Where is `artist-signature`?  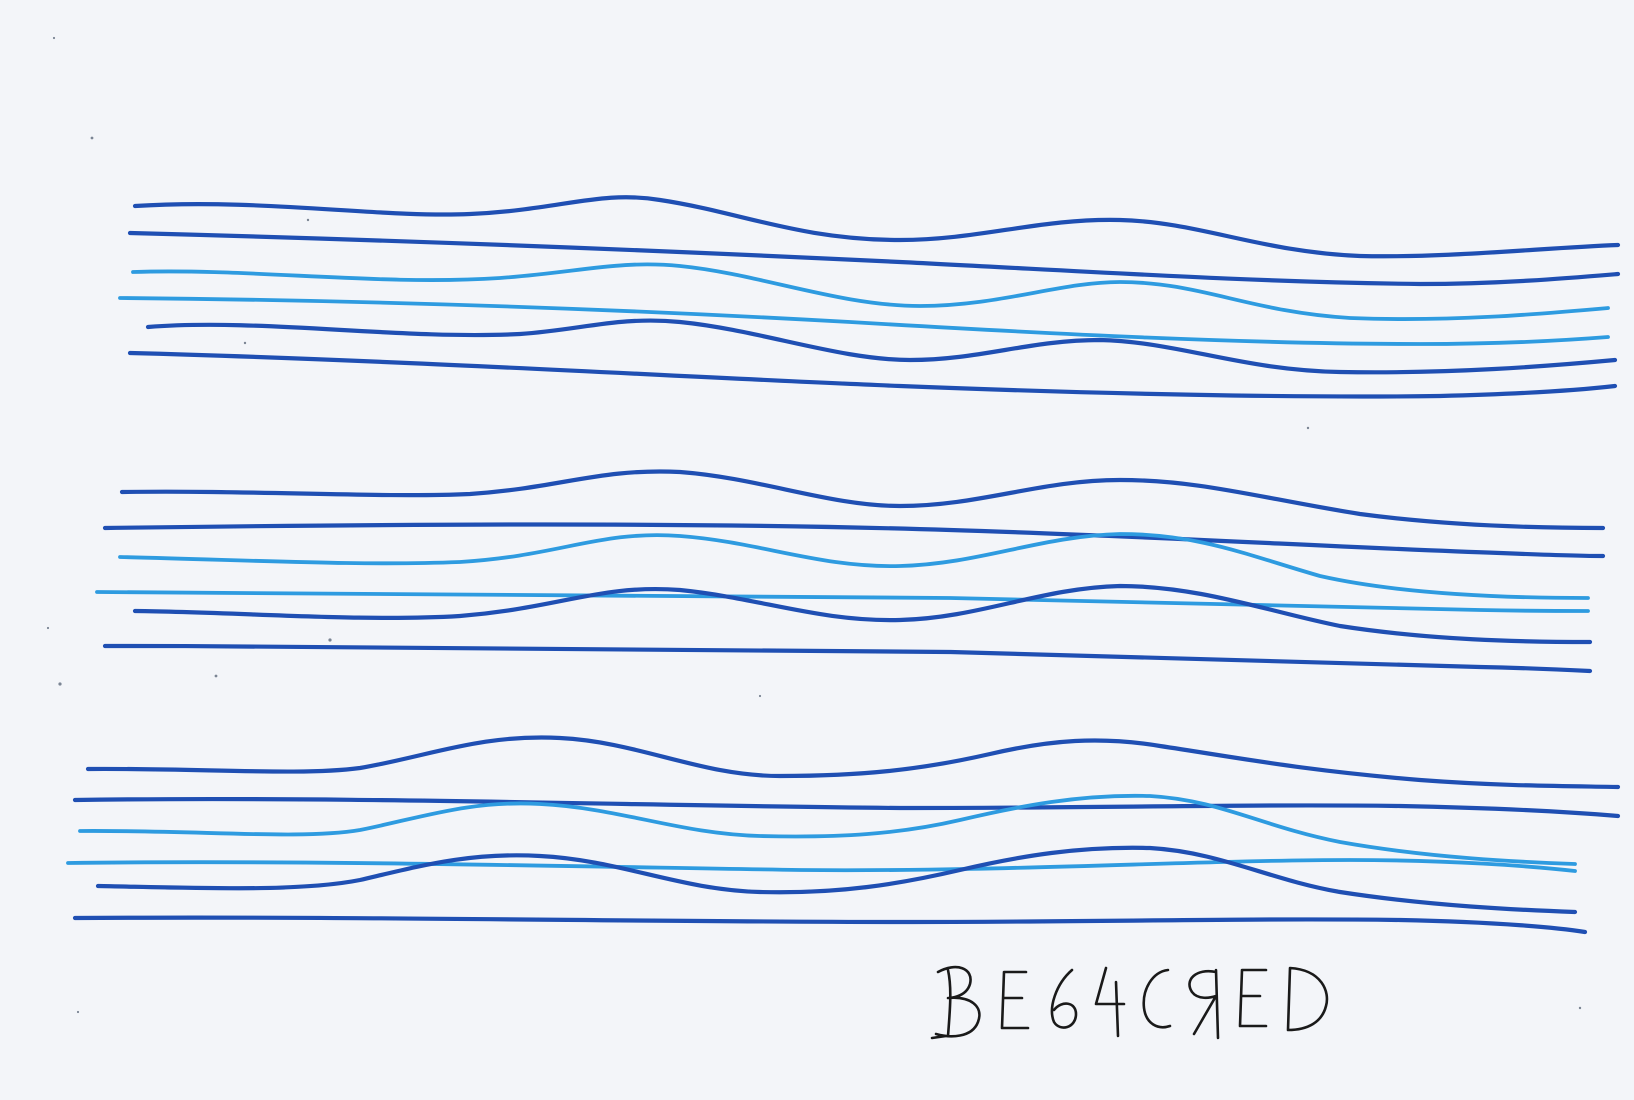
artist-signature is located at coordinates (1129, 1002).